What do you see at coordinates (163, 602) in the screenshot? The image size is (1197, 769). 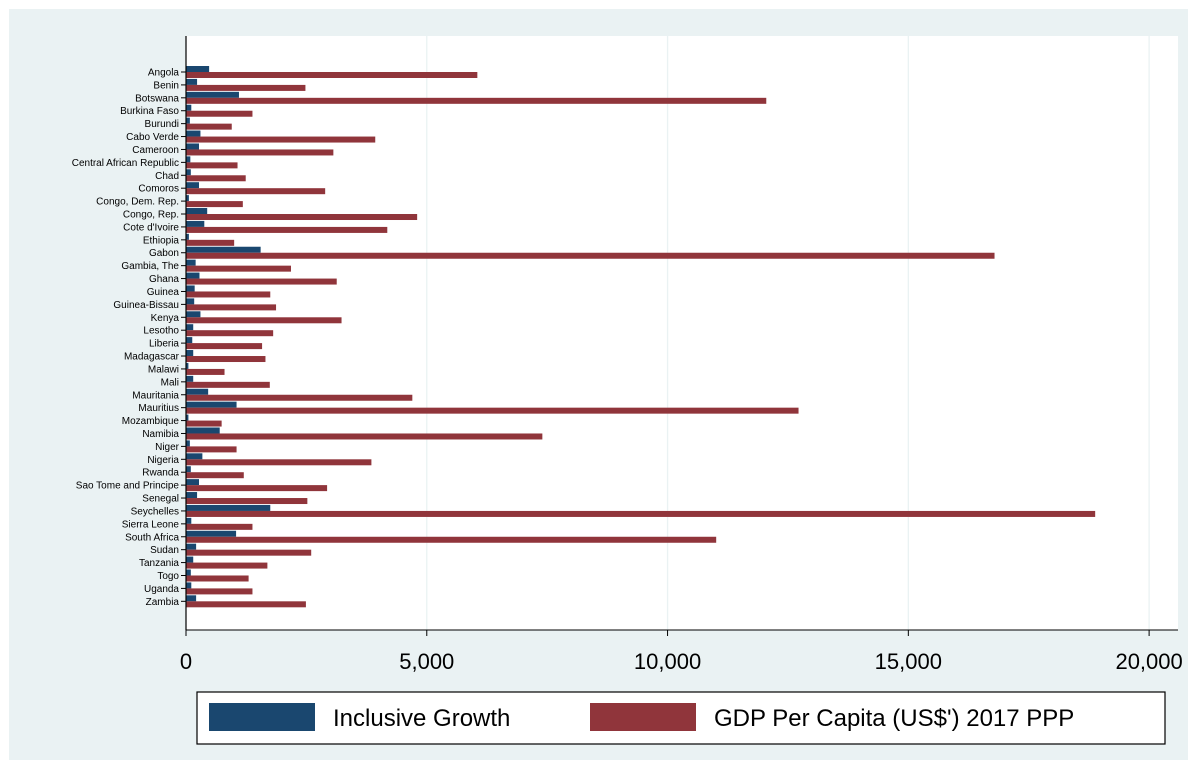 I see `category-label: Zambia` at bounding box center [163, 602].